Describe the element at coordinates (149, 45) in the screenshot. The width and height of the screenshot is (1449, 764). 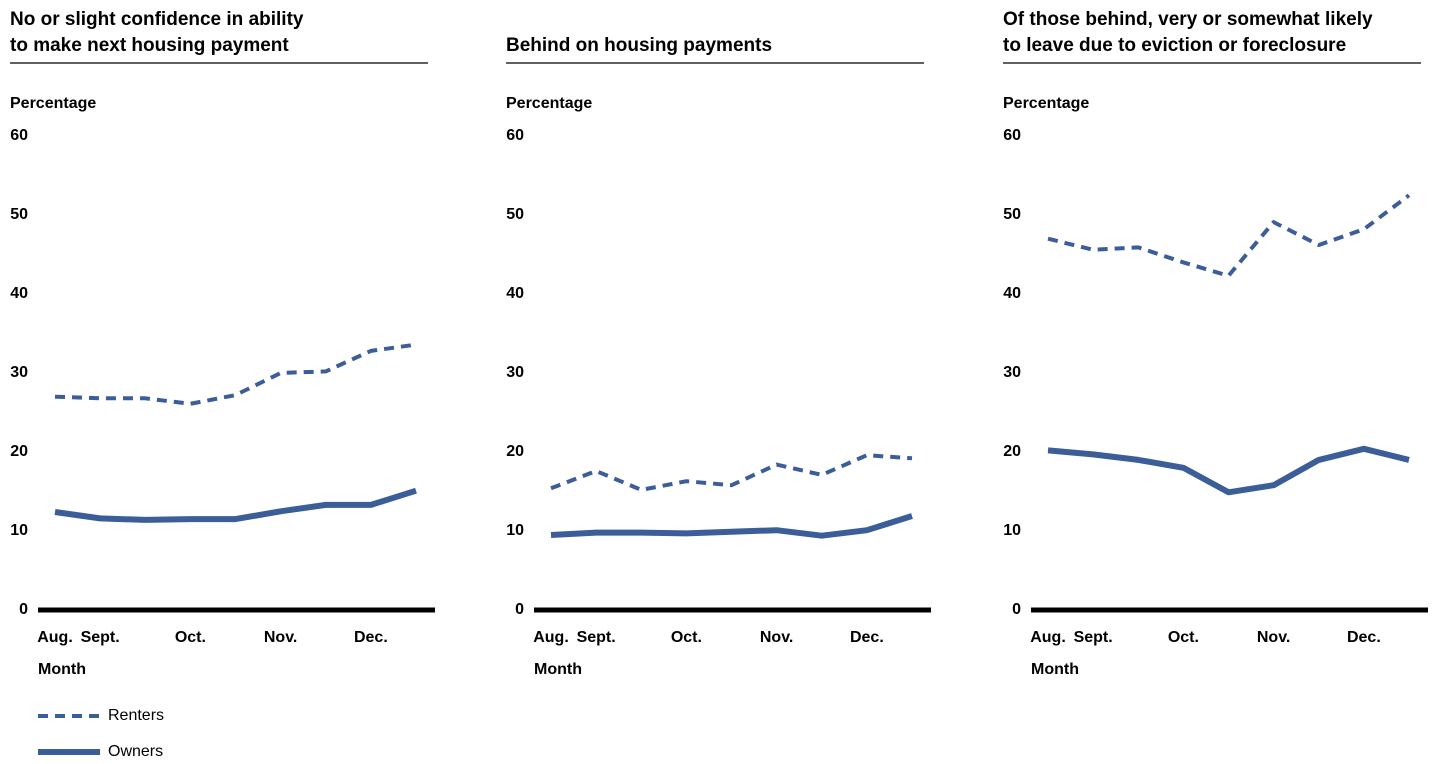
I see `chart-title: to make next housing payment` at that location.